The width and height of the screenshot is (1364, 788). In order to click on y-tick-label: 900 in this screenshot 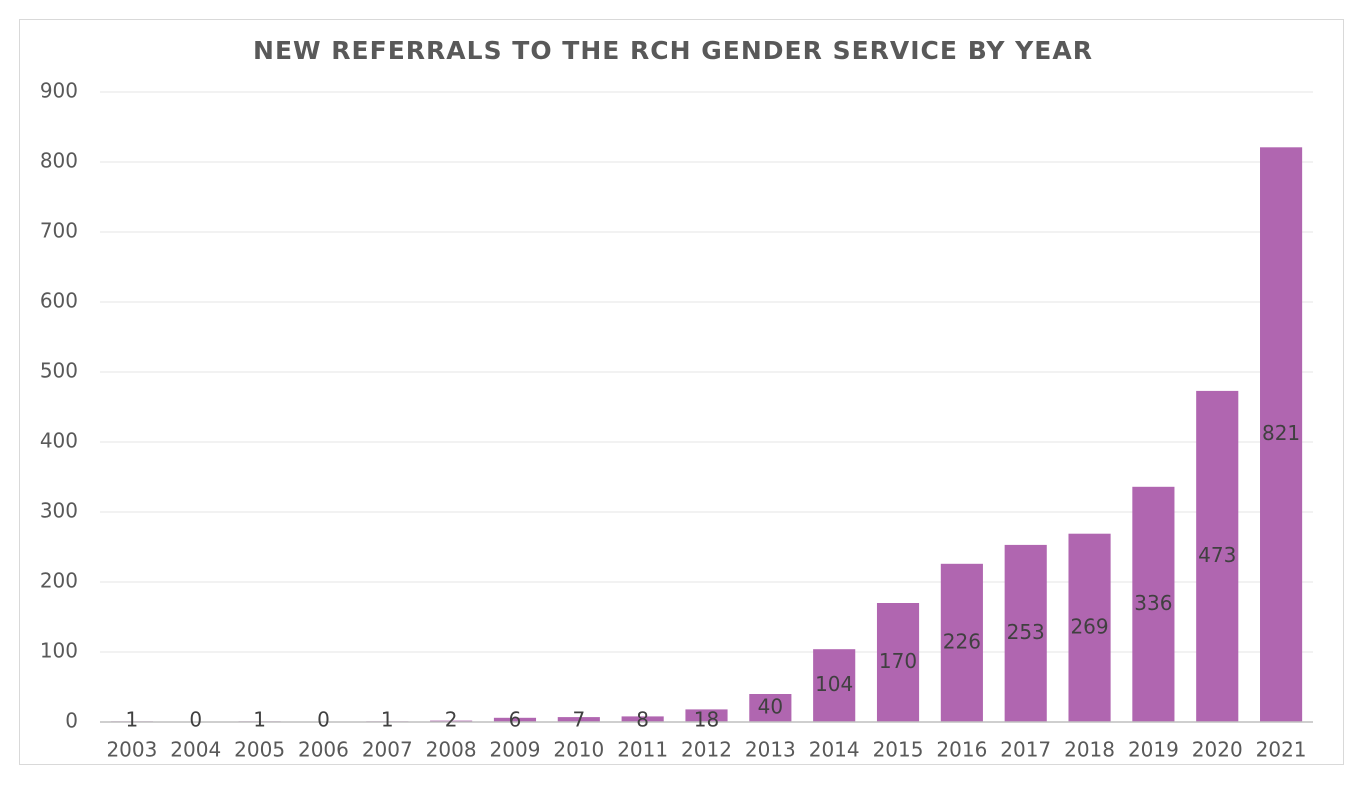, I will do `click(59, 91)`.